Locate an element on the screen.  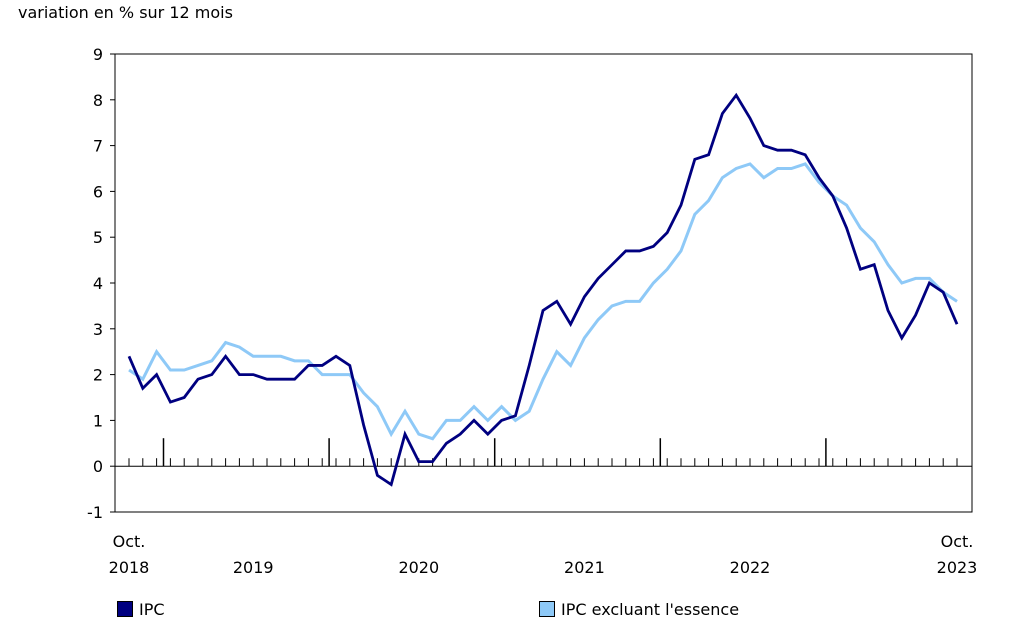
y-tick-label: 2 is located at coordinates (98, 375).